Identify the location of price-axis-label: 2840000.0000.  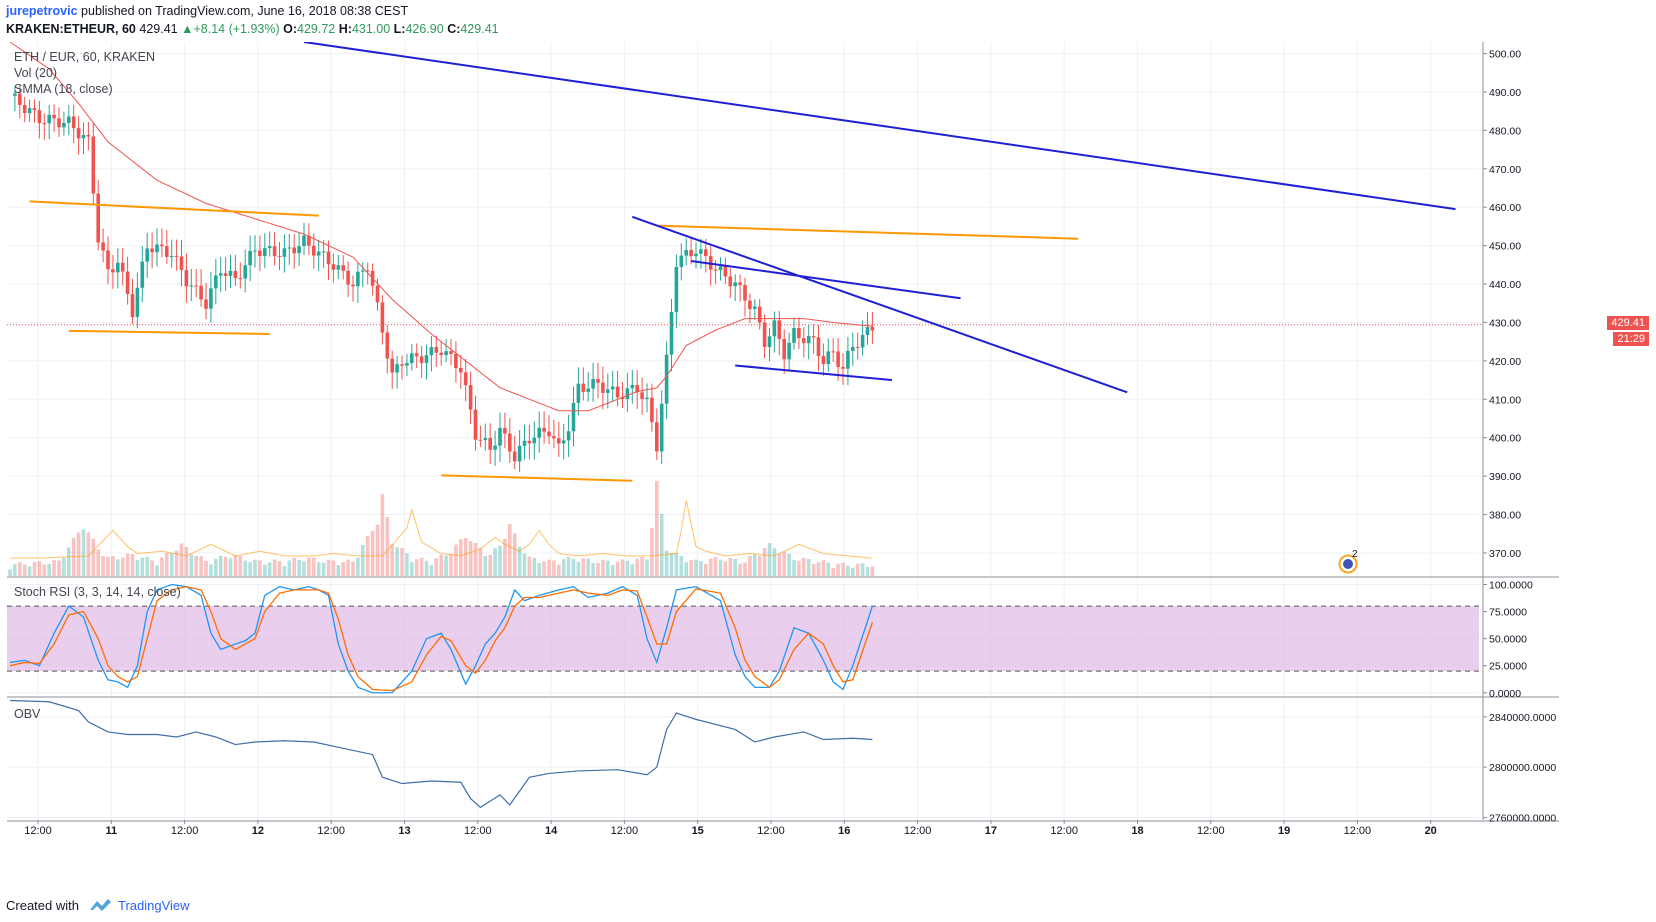
(1522, 718).